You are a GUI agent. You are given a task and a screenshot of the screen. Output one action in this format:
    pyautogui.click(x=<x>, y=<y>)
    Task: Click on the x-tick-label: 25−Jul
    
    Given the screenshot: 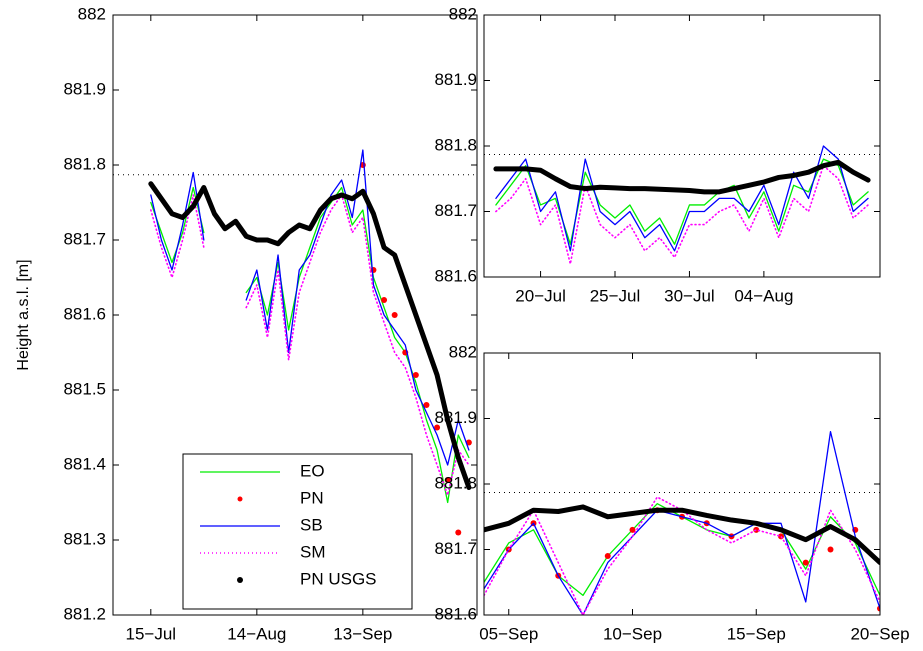 What is the action you would take?
    pyautogui.click(x=615, y=295)
    